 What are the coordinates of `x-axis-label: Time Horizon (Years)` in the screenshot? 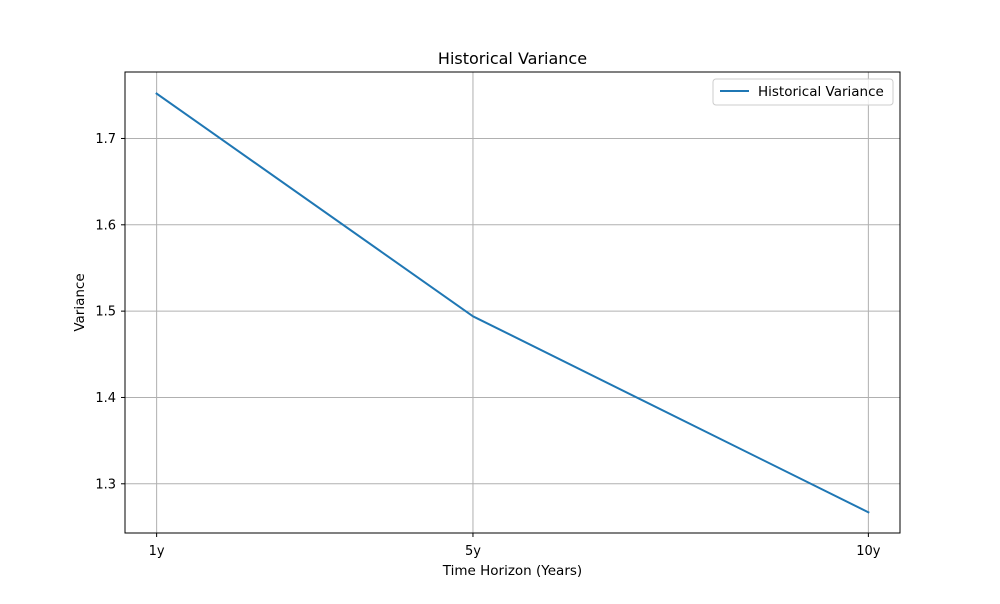 It's located at (512, 571).